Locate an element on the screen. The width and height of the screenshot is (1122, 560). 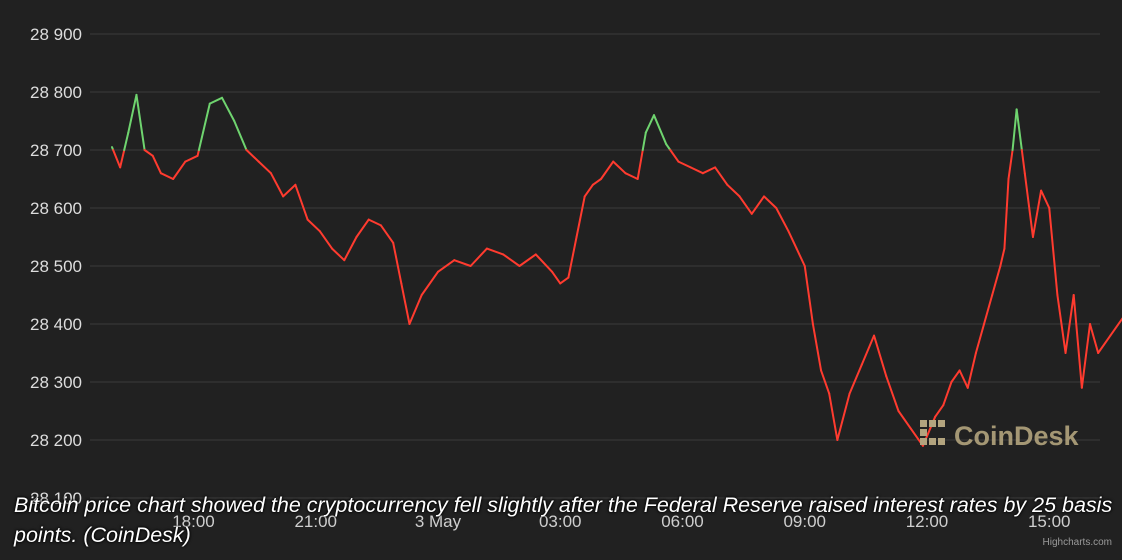
highcharts-credits: Highcharts.com is located at coordinates (1077, 542).